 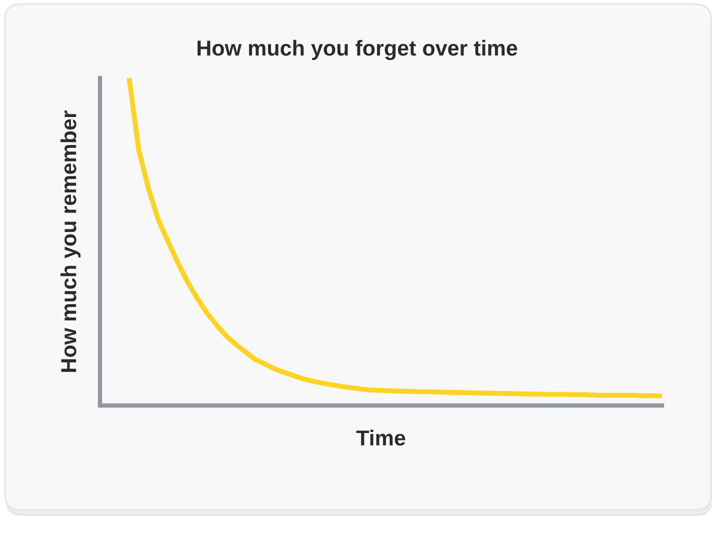 What do you see at coordinates (70, 241) in the screenshot?
I see `y-axis-title: How much you remember` at bounding box center [70, 241].